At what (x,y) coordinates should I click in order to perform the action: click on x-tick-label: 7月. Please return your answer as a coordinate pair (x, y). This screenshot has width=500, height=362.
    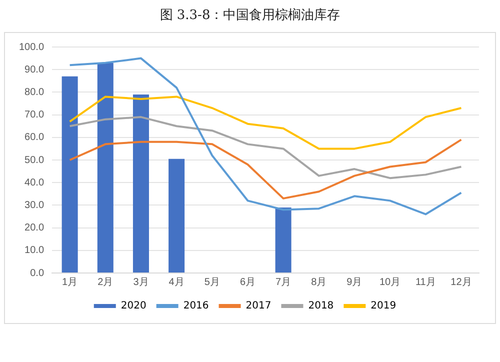
    Looking at the image, I should click on (284, 282).